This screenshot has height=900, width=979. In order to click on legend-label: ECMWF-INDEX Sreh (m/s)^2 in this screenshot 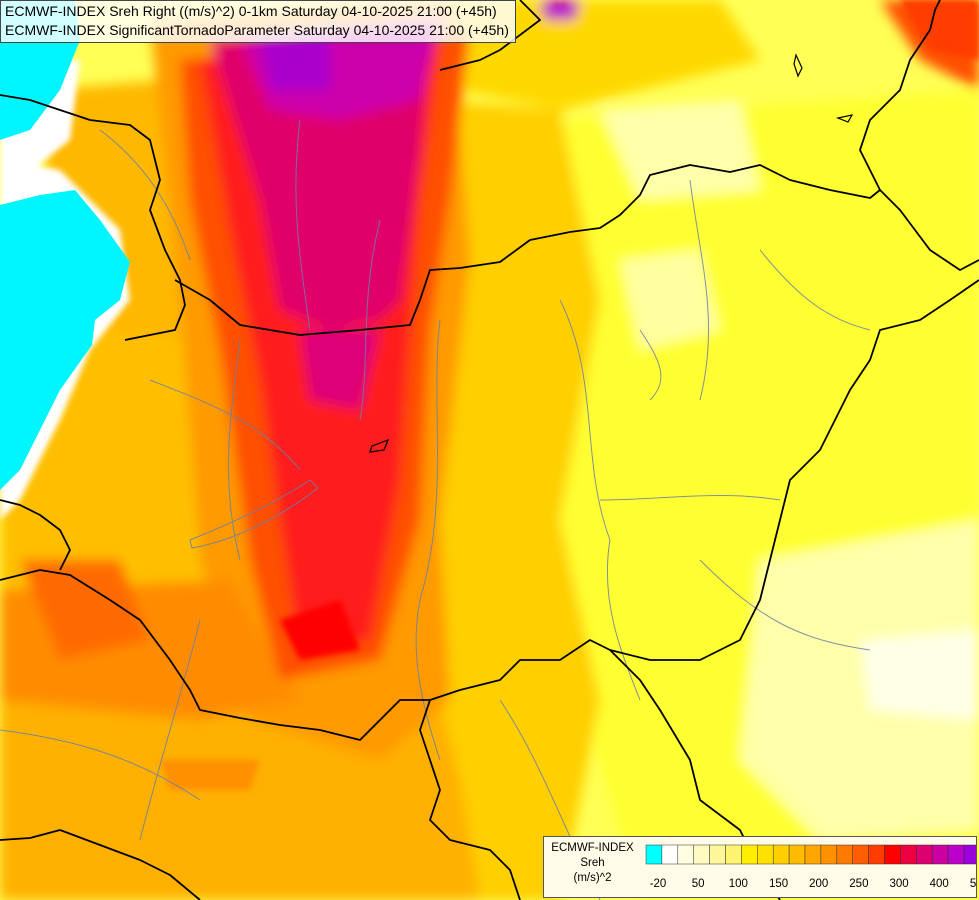, I will do `click(592, 863)`.